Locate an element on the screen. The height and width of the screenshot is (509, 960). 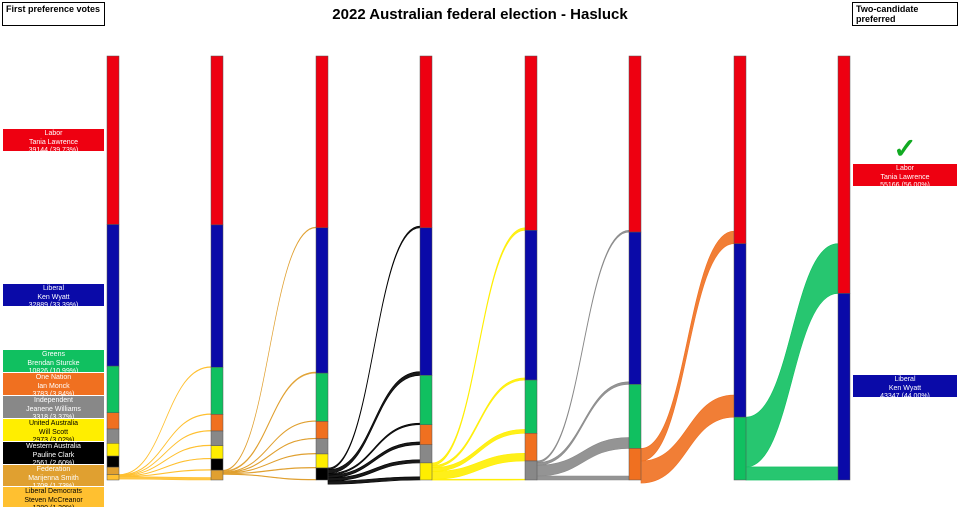
label-line: Marijenna Smith is located at coordinates (53, 478).